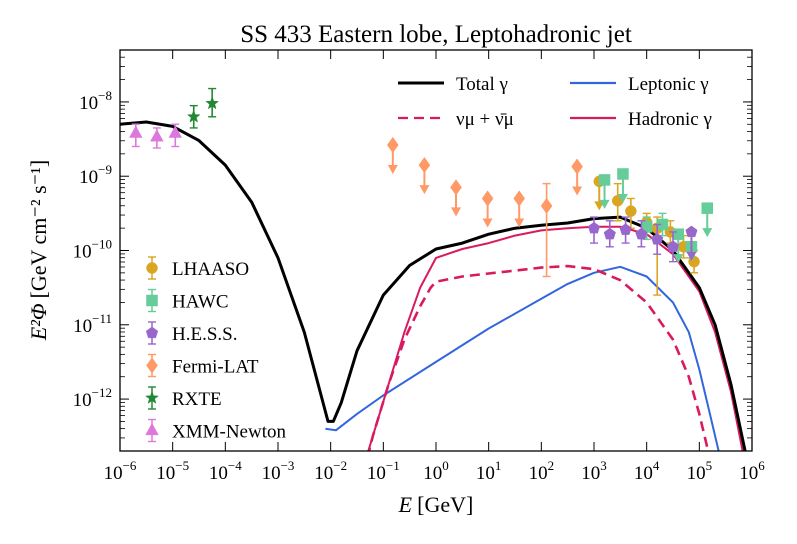 The width and height of the screenshot is (797, 544). I want to click on legend-dataset-label: HAWC, so click(200, 302).